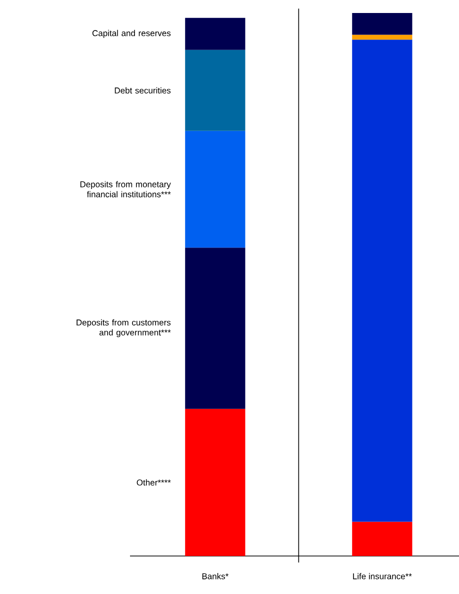 The image size is (459, 594). Describe the element at coordinates (215, 576) in the screenshot. I see `x-tick-label: Banks*` at that location.